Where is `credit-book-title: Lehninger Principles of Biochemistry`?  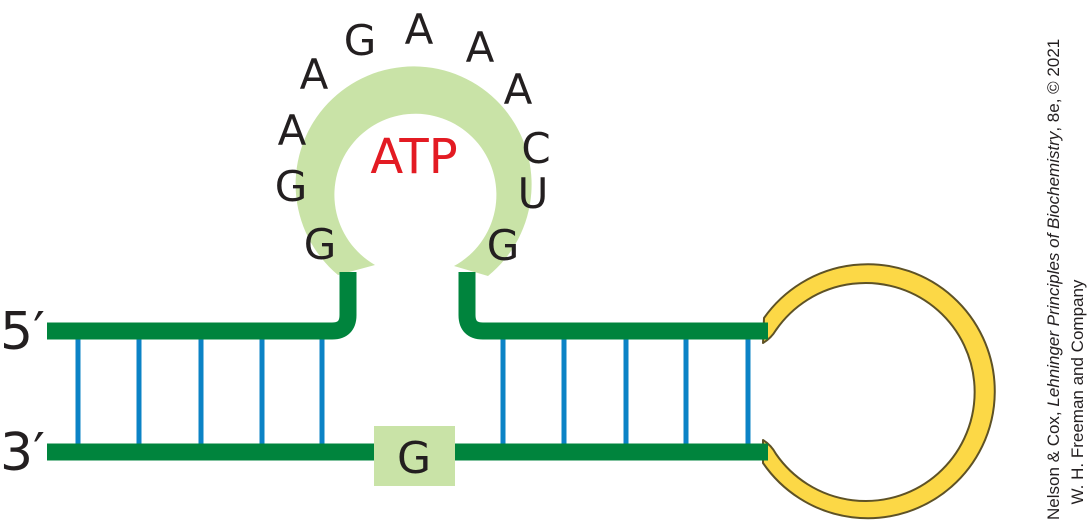
credit-book-title: Lehninger Principles of Biochemistry is located at coordinates (1053, 268).